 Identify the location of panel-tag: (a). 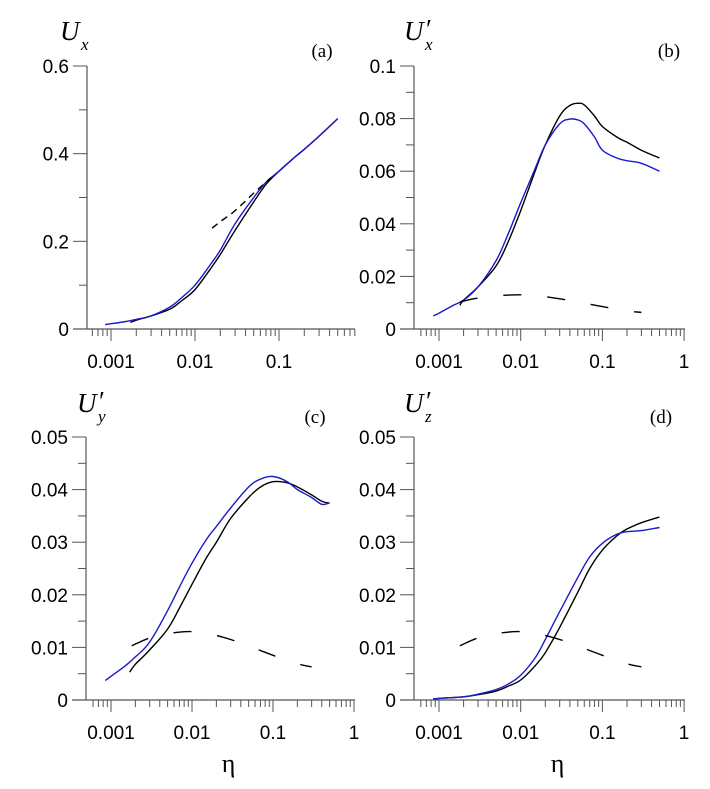
(321, 51).